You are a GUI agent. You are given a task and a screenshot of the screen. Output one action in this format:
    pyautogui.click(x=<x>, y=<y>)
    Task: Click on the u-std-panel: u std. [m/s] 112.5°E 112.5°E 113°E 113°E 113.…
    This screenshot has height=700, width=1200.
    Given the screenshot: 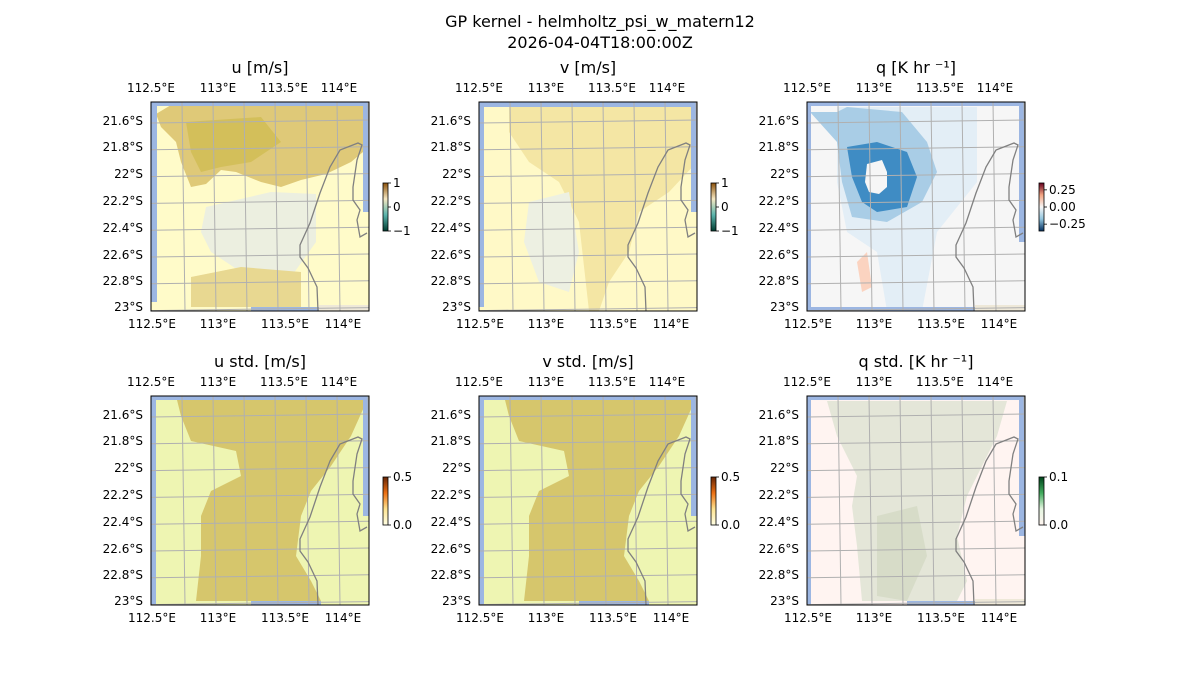 What is the action you would take?
    pyautogui.click(x=236, y=488)
    